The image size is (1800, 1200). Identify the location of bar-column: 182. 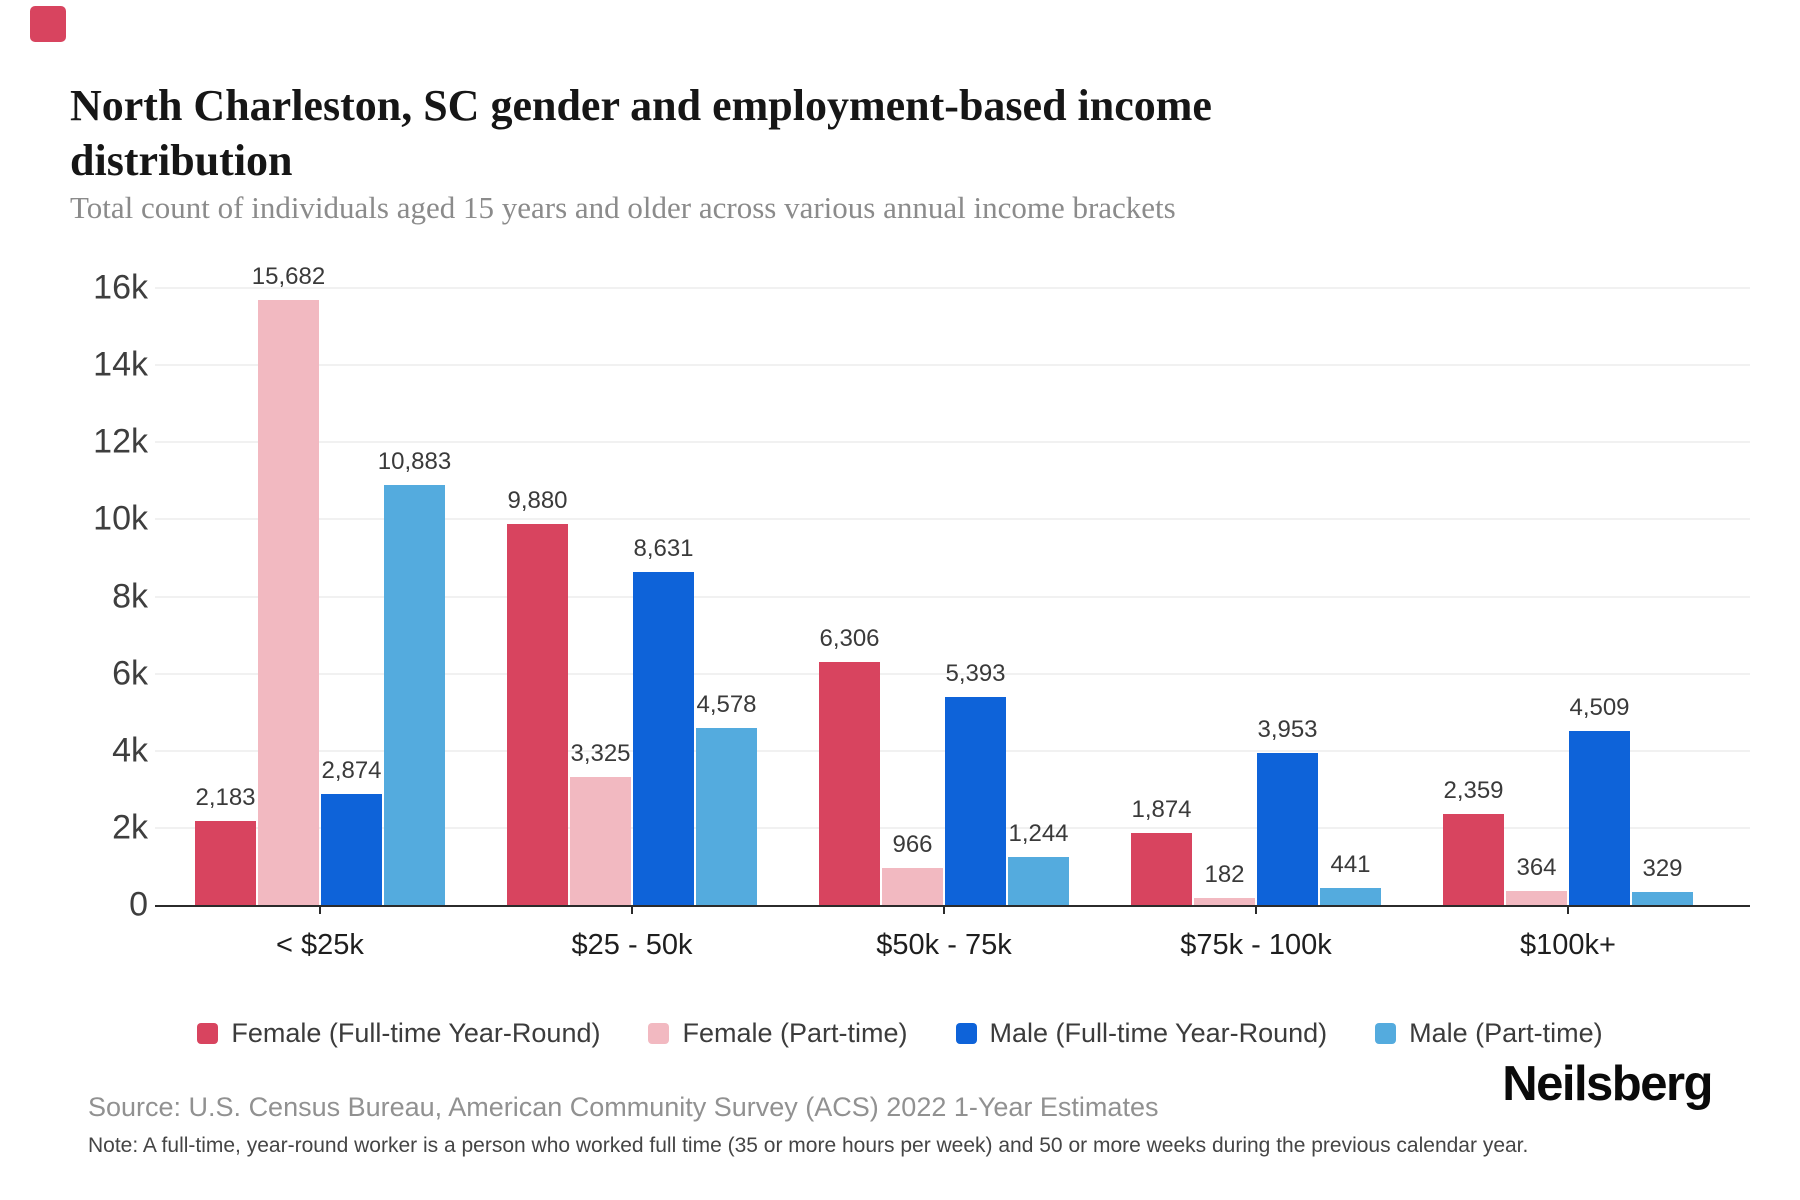
(1224, 596).